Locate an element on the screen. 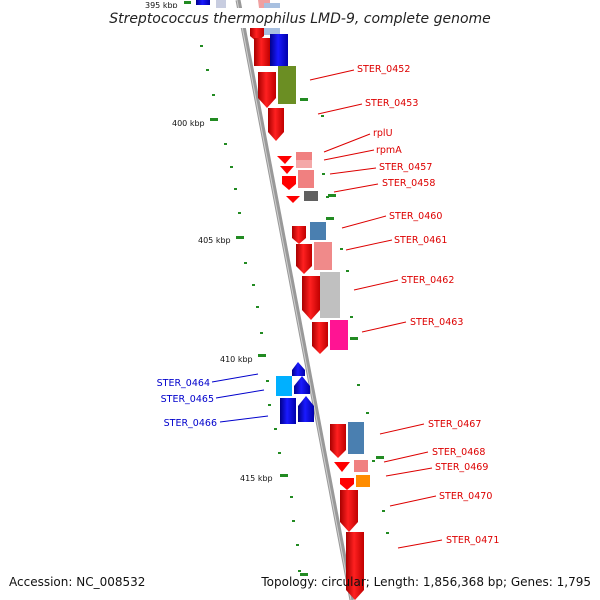 Image resolution: width=600 pixels, height=600 pixels. gene-arrow-l is located at coordinates (355, 566).